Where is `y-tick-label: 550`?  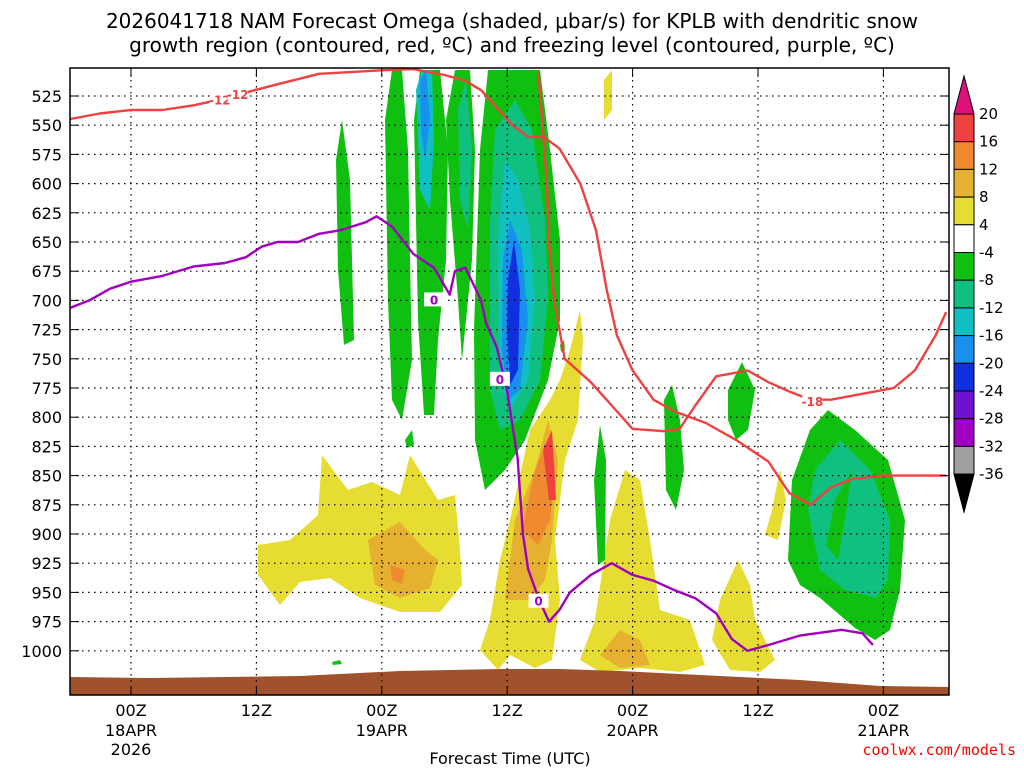 y-tick-label: 550 is located at coordinates (46, 125).